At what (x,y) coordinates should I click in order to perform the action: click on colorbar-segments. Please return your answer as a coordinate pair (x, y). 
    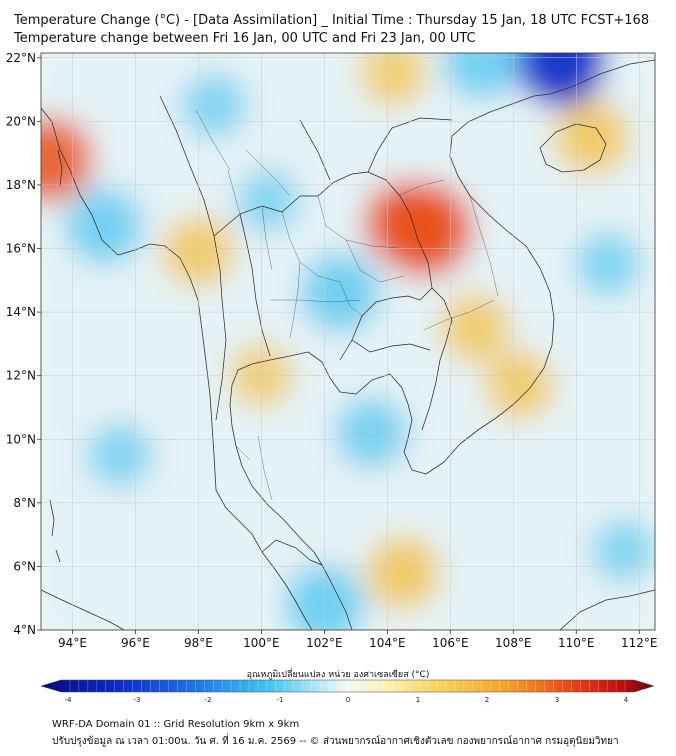
    Looking at the image, I should click on (347, 686).